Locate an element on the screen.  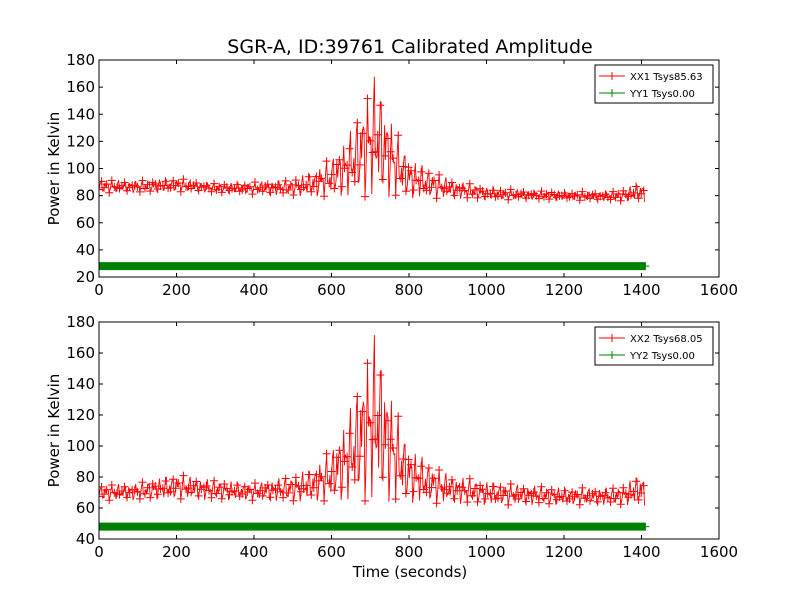
x-axis-label: Time (seconds) is located at coordinates (410, 572).